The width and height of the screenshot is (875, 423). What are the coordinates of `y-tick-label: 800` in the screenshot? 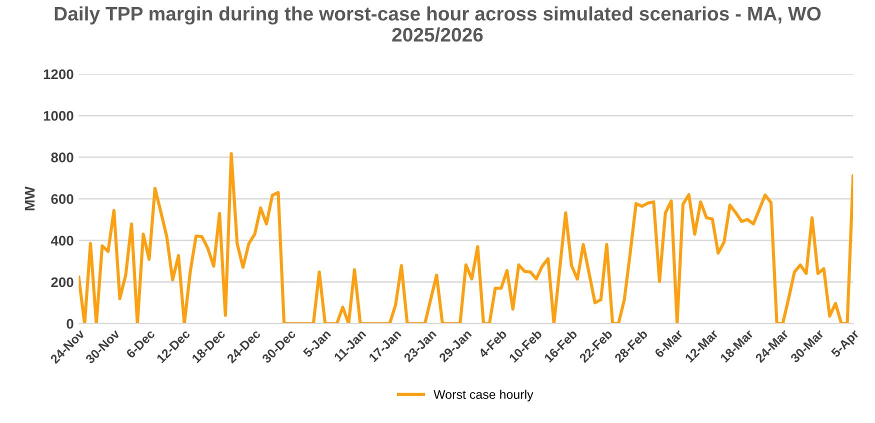 It's located at (62, 157).